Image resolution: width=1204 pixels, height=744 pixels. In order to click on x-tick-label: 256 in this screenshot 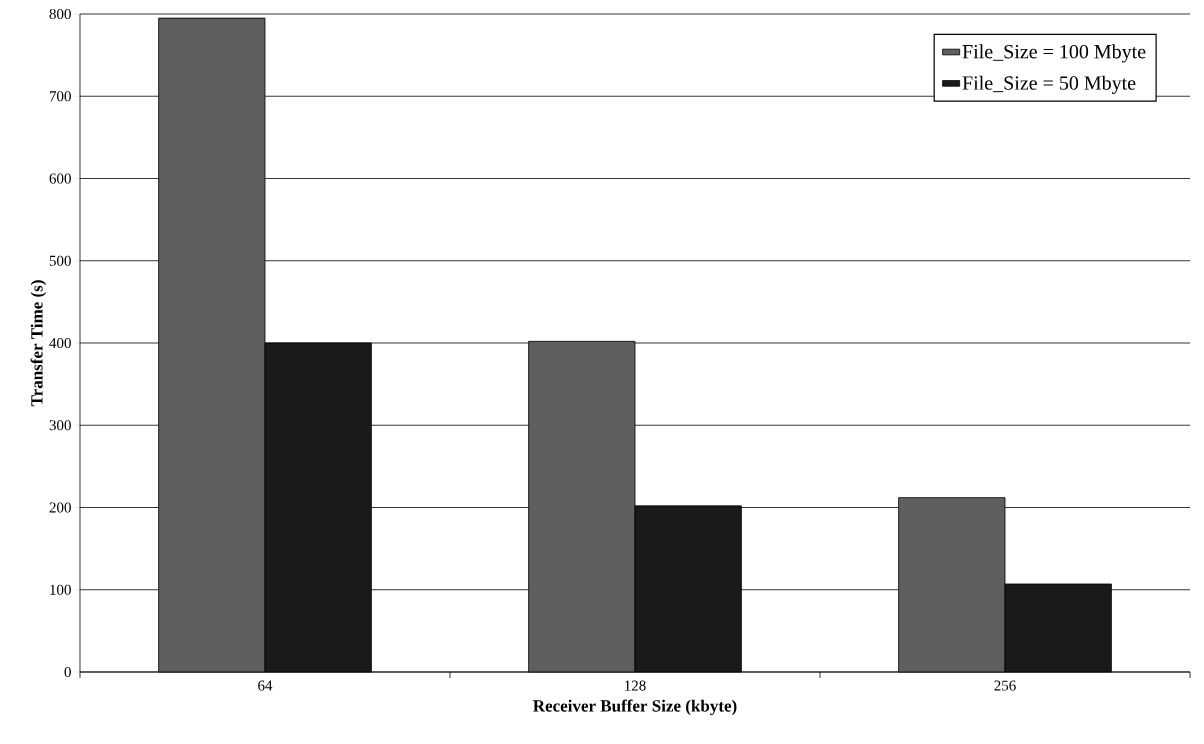, I will do `click(1005, 685)`.